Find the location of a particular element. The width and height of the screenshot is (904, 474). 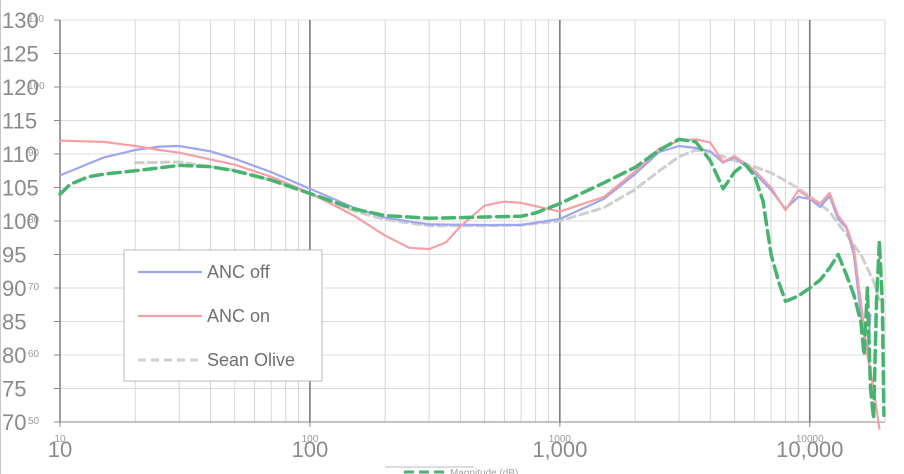

y-axis: 130 125 120 115 110 105 100 95 90 85 80 75 70 is located at coordinates (31, 221).